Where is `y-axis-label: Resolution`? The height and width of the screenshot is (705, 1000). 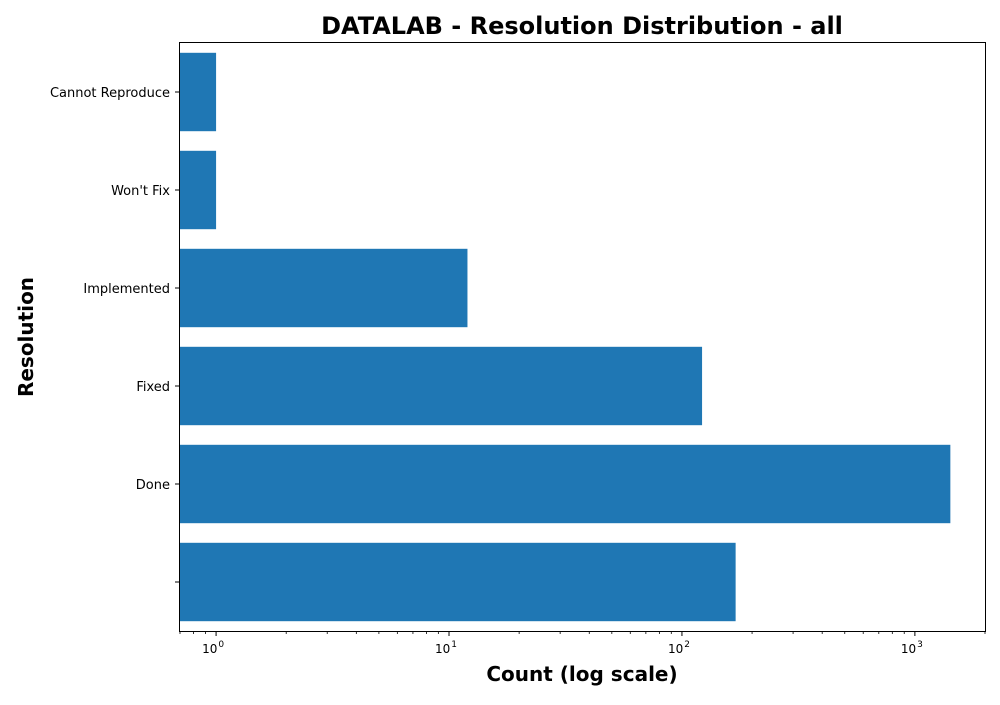 y-axis-label: Resolution is located at coordinates (26, 337).